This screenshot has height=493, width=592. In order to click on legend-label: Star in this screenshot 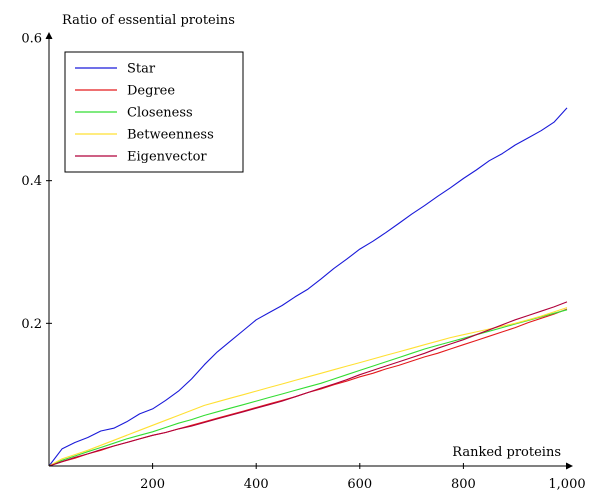, I will do `click(141, 69)`.